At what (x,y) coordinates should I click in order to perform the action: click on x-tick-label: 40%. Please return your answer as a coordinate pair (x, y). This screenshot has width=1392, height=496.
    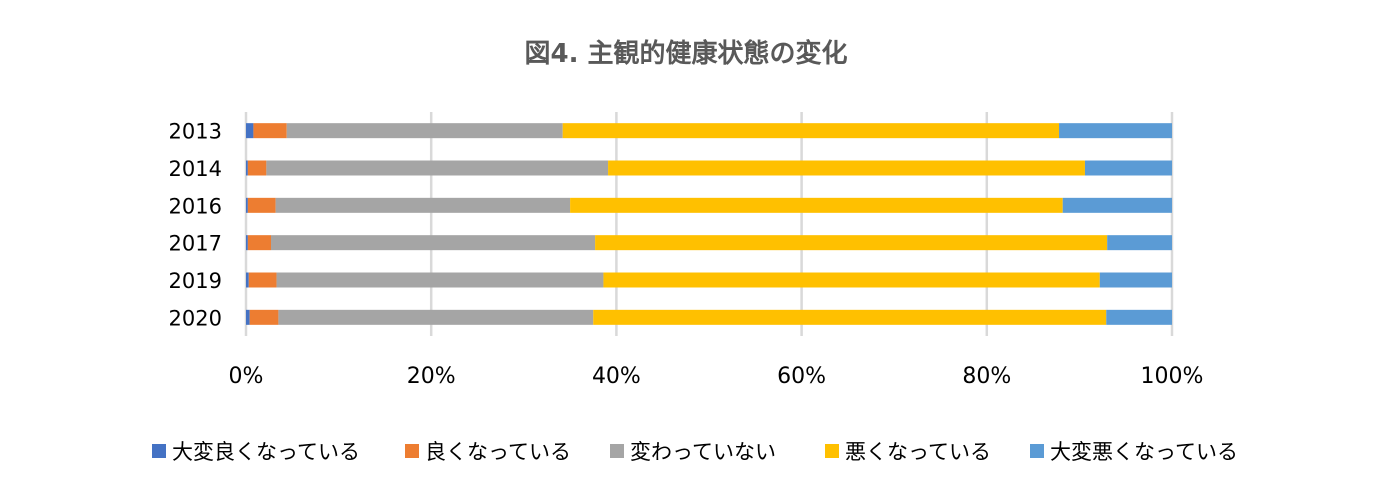
    Looking at the image, I should click on (616, 376).